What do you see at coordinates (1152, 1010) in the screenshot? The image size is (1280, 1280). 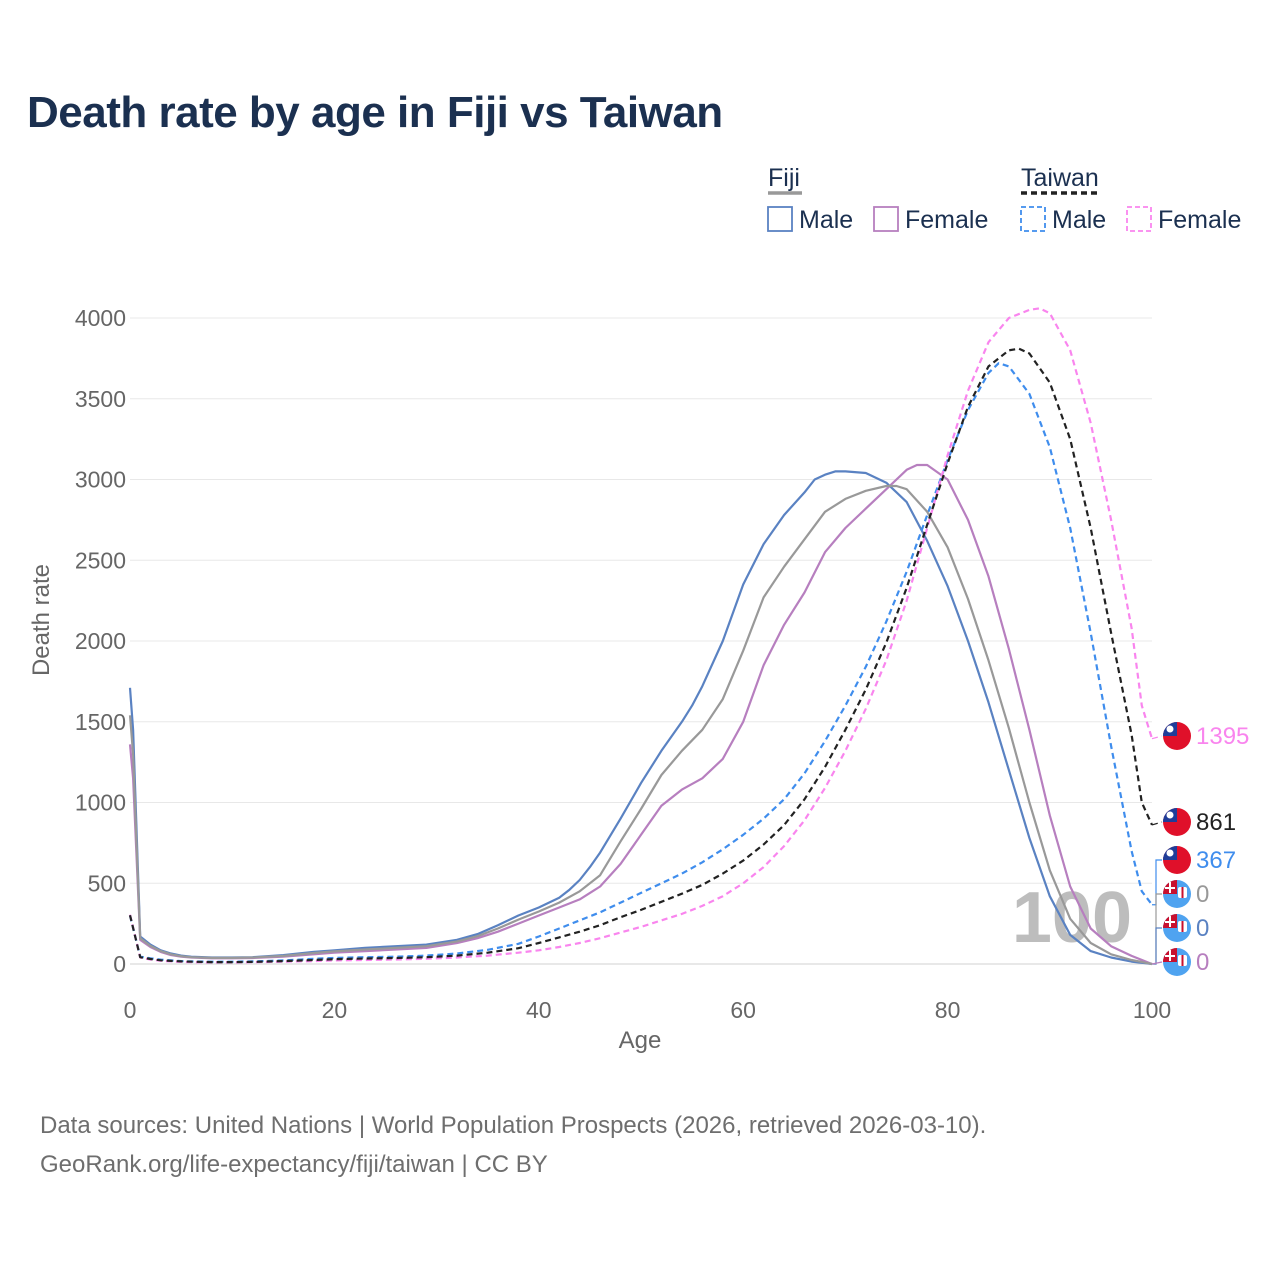 I see `x-tick-label: 100` at bounding box center [1152, 1010].